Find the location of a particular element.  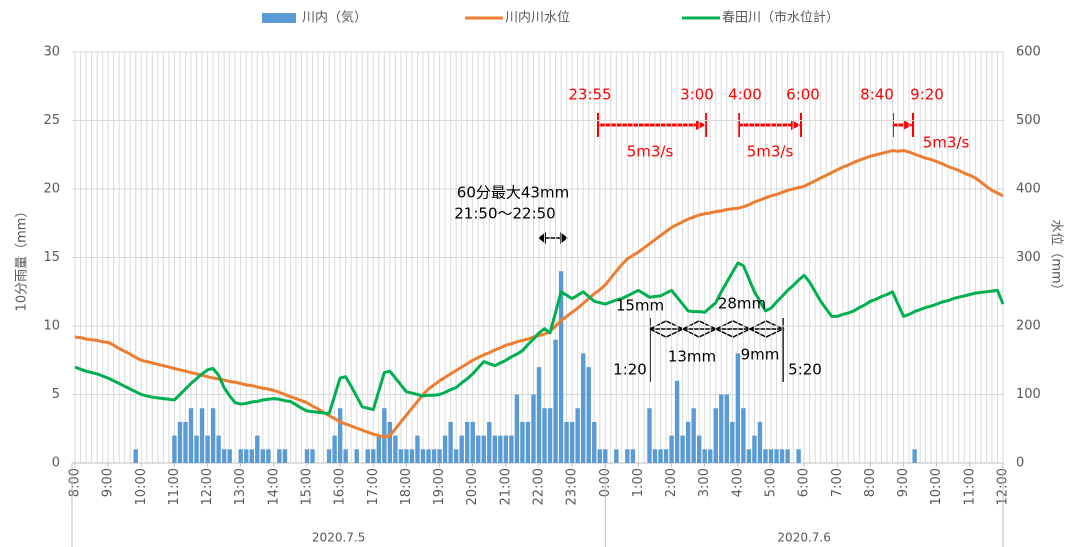

annotation: 5:20 is located at coordinates (805, 370).